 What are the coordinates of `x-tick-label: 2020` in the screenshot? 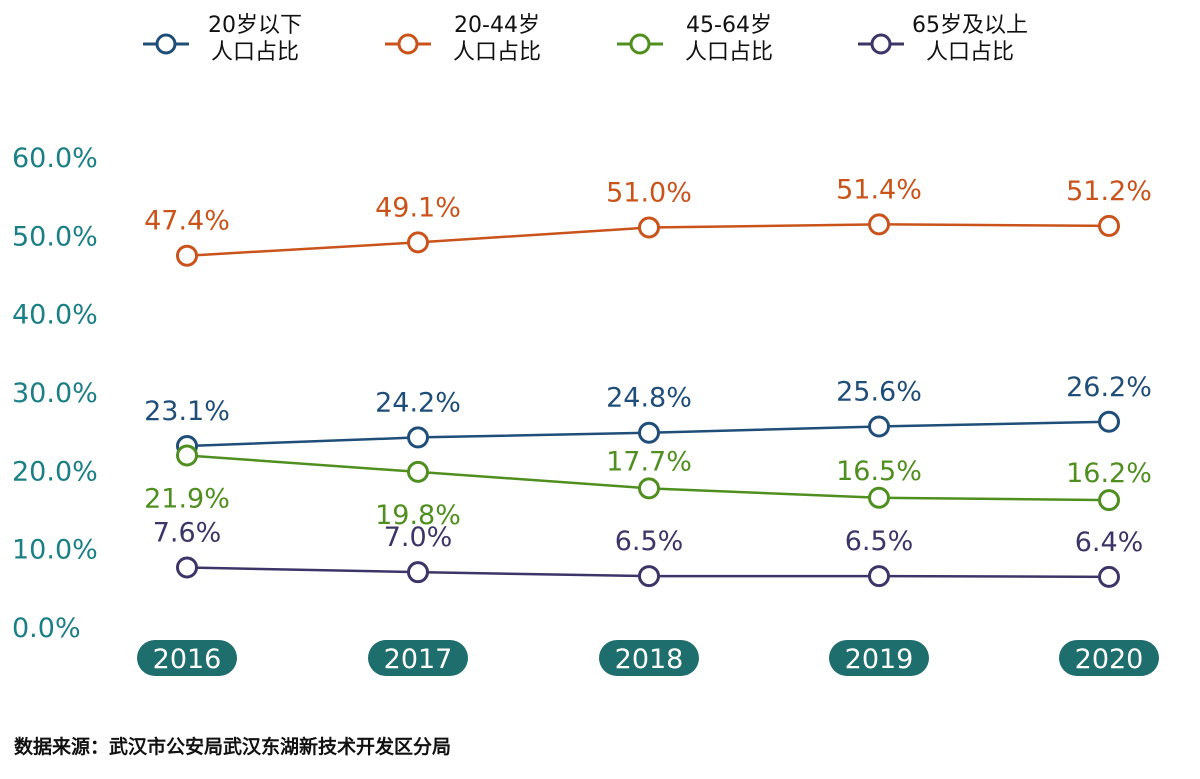 It's located at (1109, 659).